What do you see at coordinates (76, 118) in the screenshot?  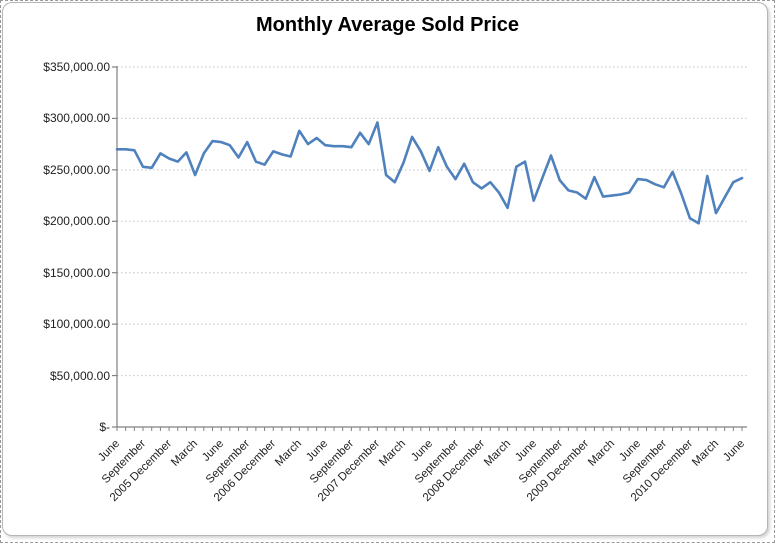 I see `y-axis-tick-label: $300,000.00` at bounding box center [76, 118].